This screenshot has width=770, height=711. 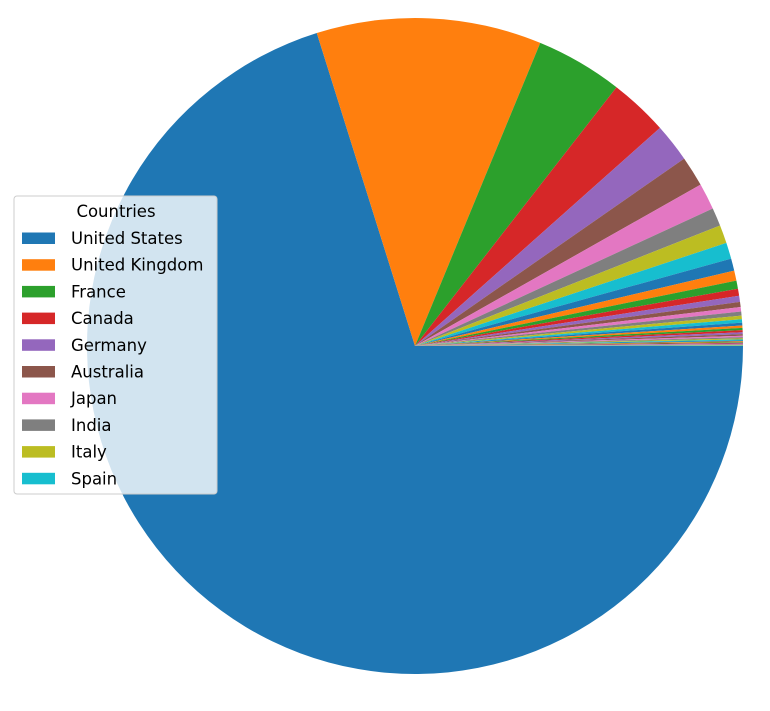 I want to click on legend-label: Canada, so click(x=102, y=318).